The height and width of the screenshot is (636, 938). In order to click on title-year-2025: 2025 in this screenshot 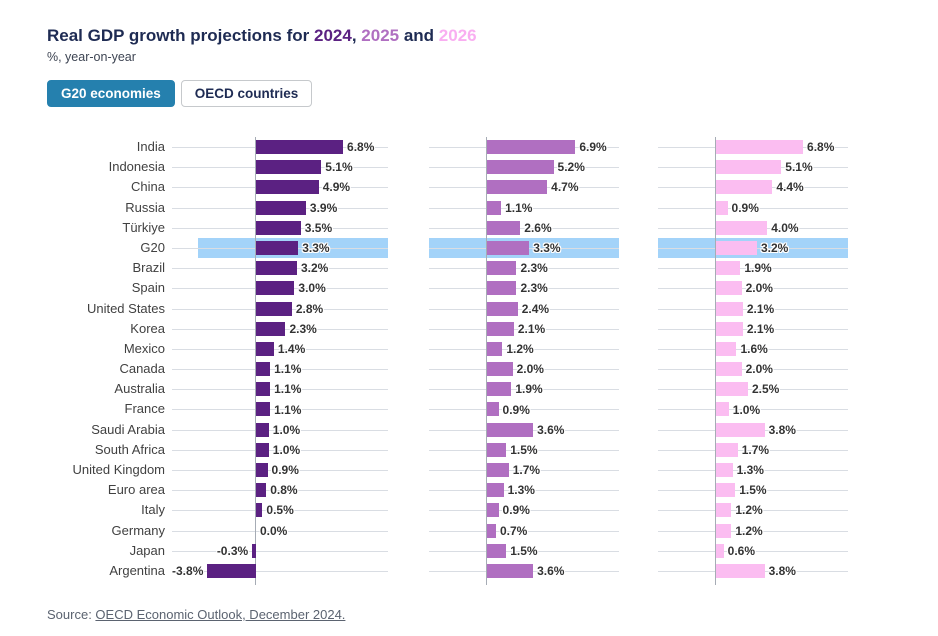, I will do `click(380, 35)`.